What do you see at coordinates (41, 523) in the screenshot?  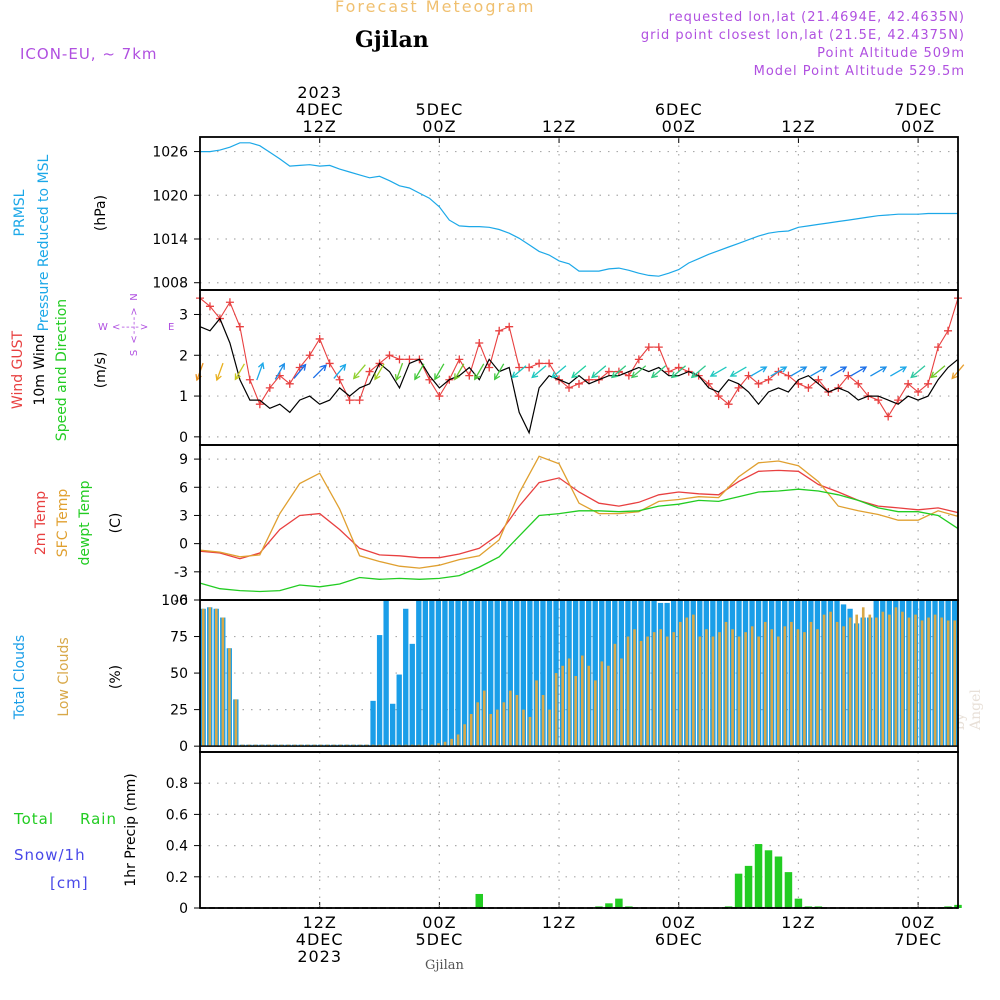 I see `temp-label: 2m Temp` at bounding box center [41, 523].